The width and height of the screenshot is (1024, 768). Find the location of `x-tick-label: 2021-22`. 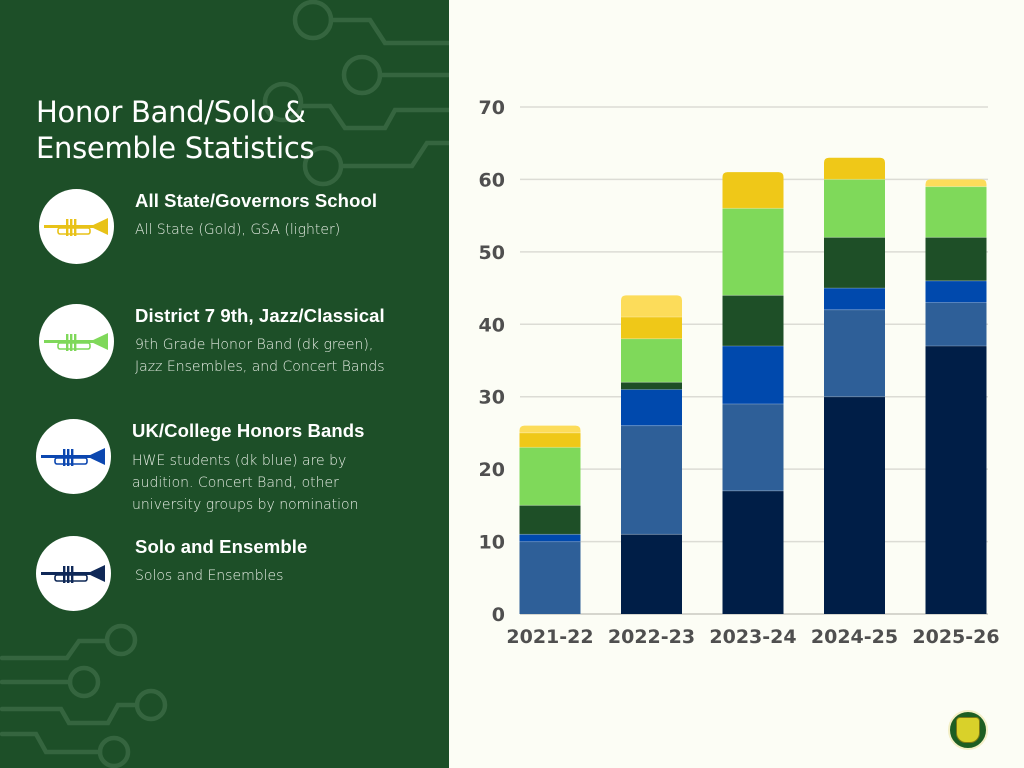

x-tick-label: 2021-22 is located at coordinates (549, 637).